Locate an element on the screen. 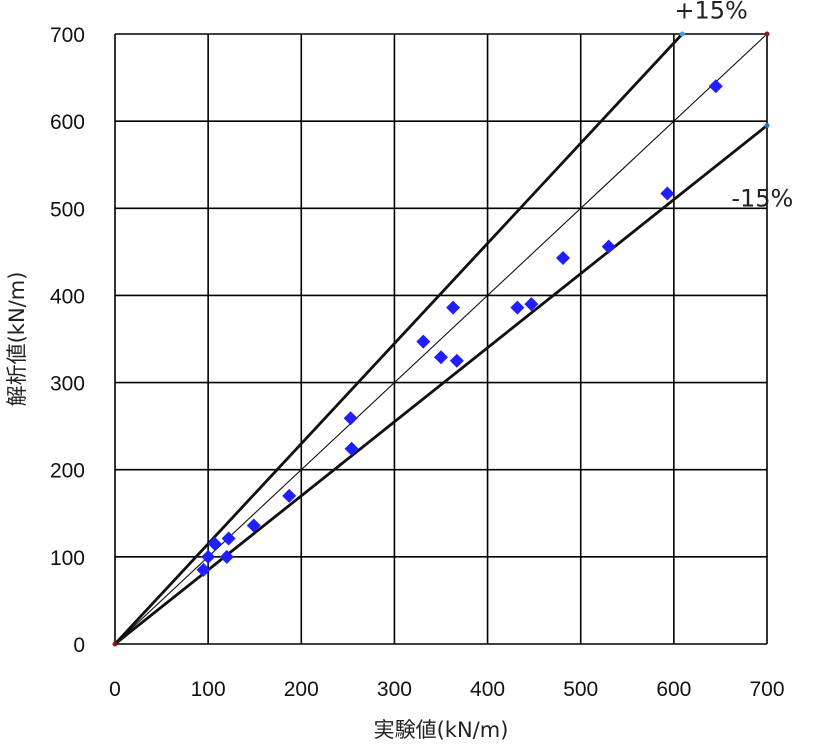 Image resolution: width=815 pixels, height=752 pixels. x-tick-label: 0 is located at coordinates (115, 689).